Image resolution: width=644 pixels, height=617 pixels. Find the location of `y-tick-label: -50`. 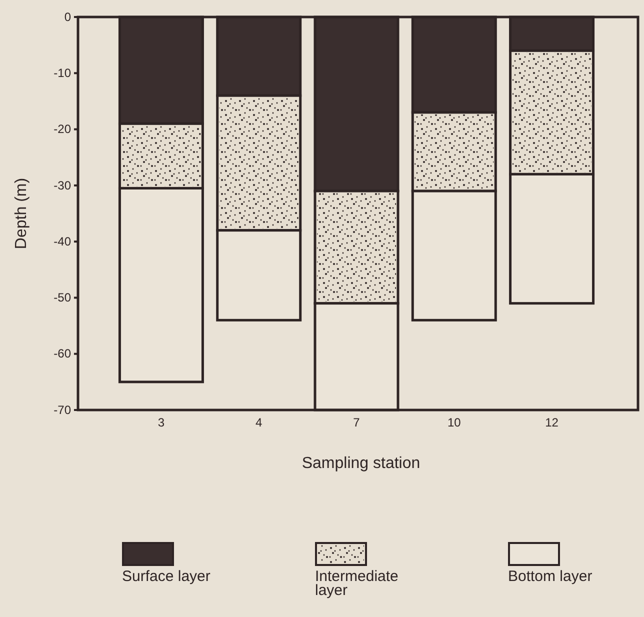

y-tick-label: -50 is located at coordinates (63, 297).